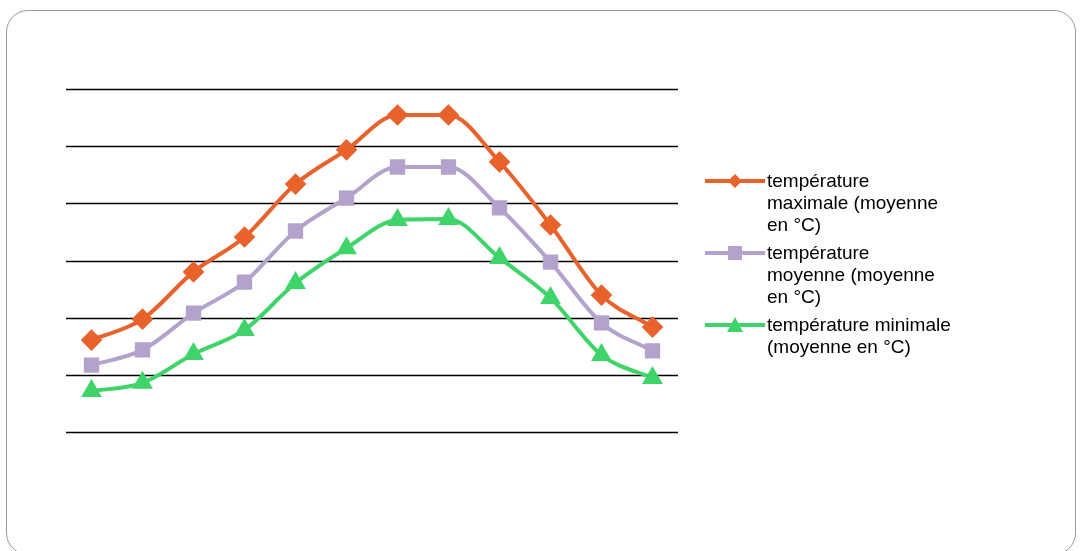 The image size is (1080, 551). I want to click on legend-label: température moyenne (moyenne en °C), so click(851, 275).